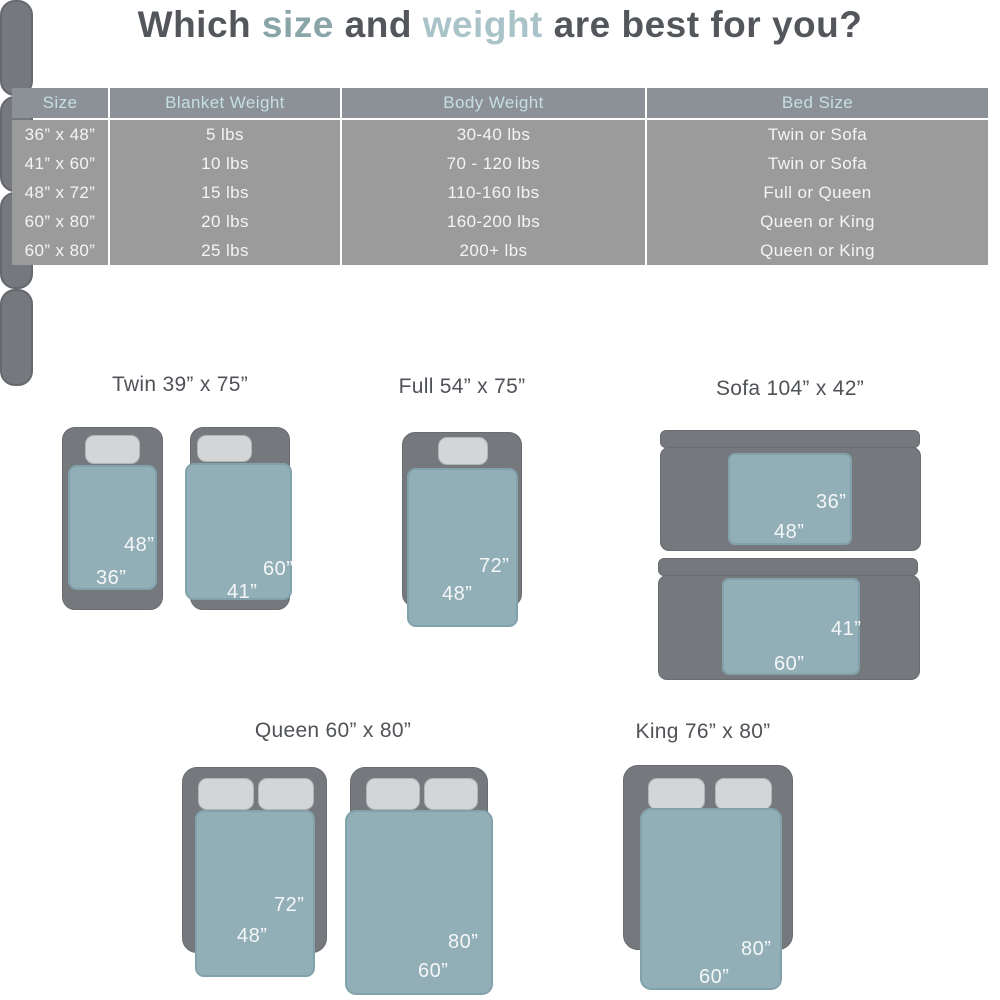 The width and height of the screenshot is (1000, 1000). Describe the element at coordinates (482, 24) in the screenshot. I see `title-weight-word: weight` at that location.